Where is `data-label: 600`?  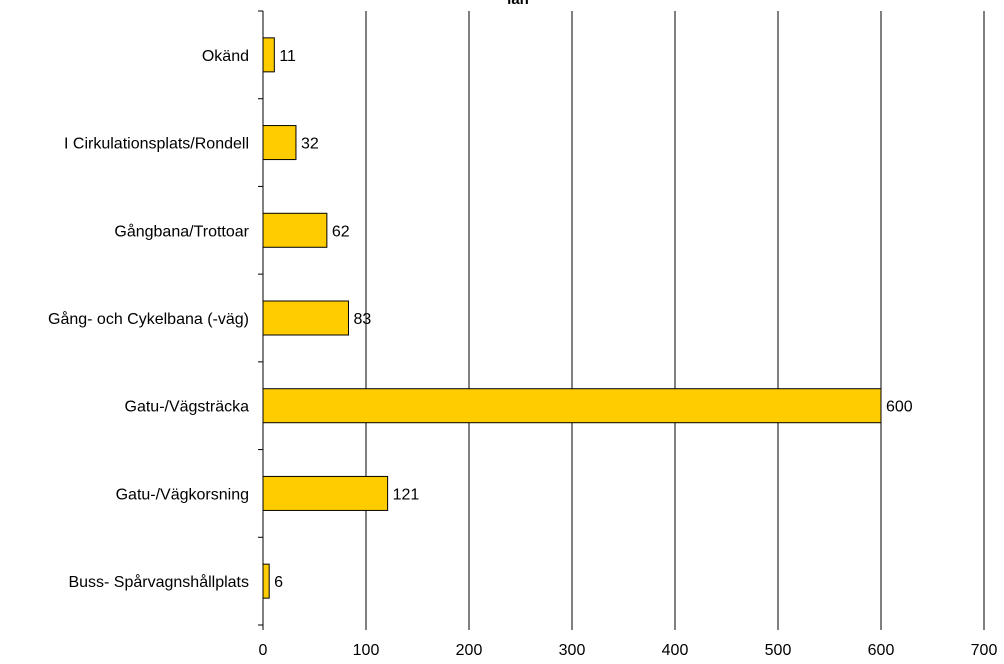 data-label: 600 is located at coordinates (899, 407).